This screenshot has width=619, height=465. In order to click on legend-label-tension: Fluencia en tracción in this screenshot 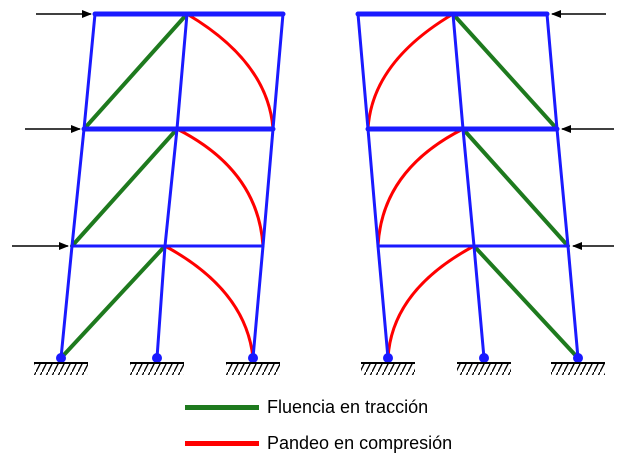, I will do `click(348, 407)`.